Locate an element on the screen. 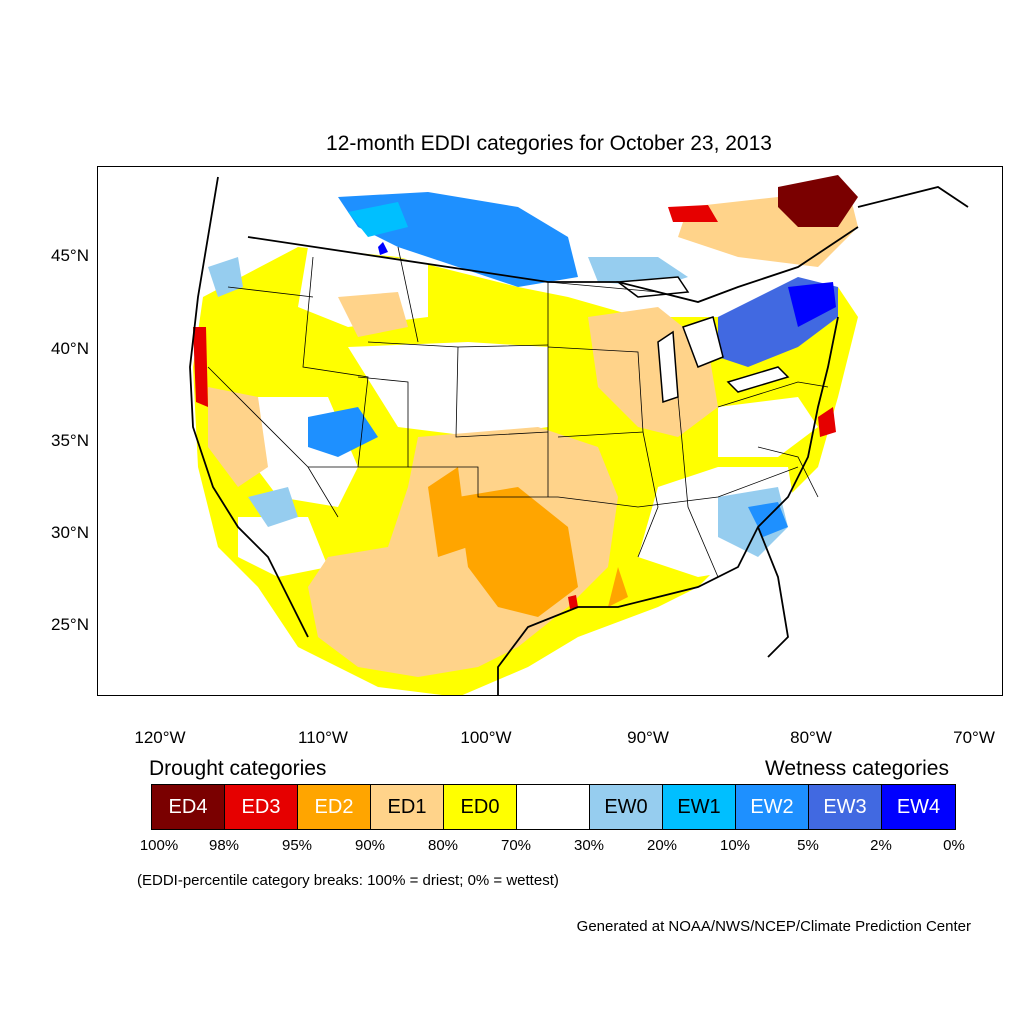 This screenshot has height=1024, width=1024. percentile-break-label: 20% is located at coordinates (662, 845).